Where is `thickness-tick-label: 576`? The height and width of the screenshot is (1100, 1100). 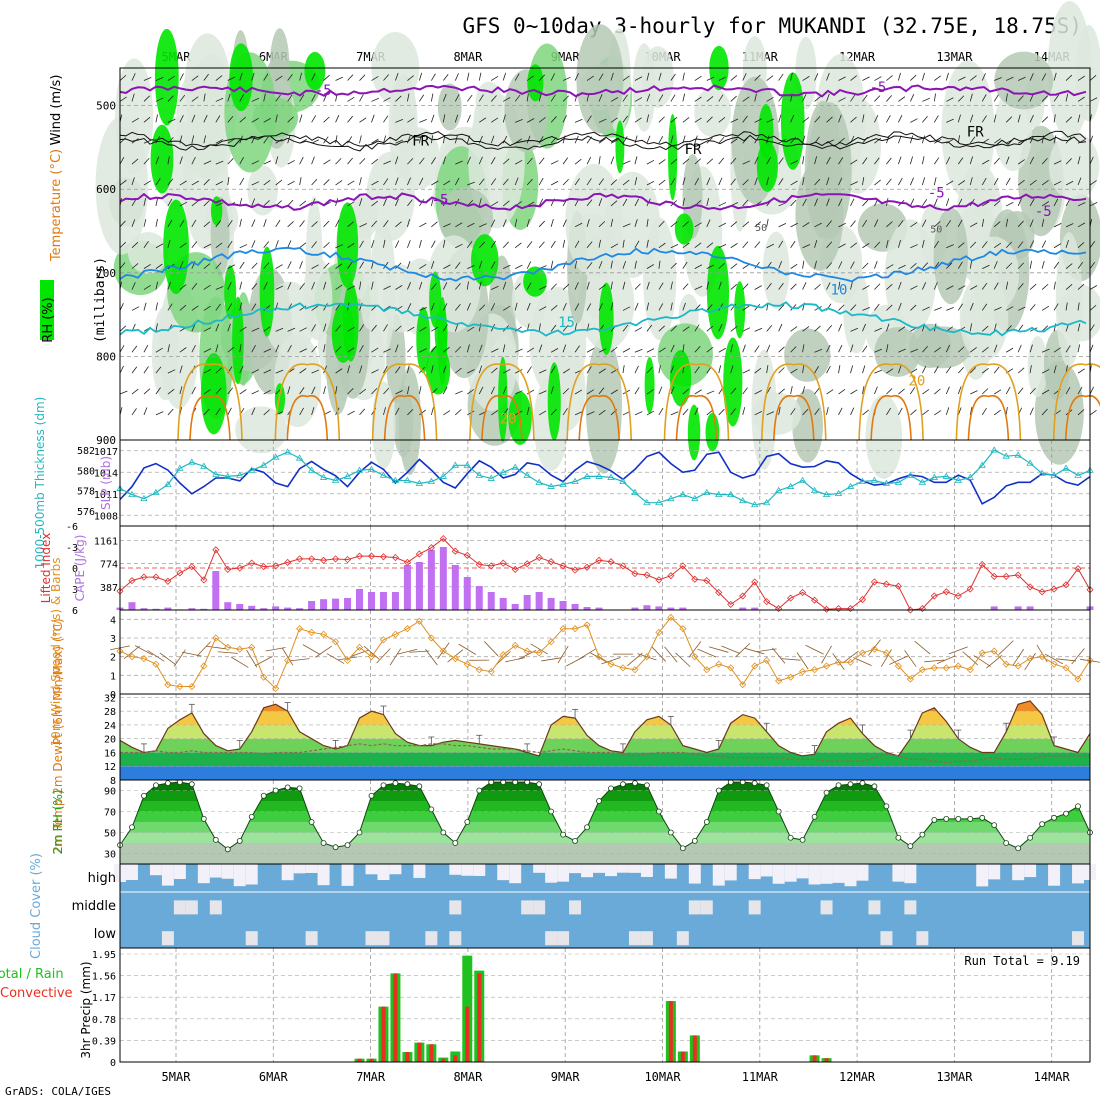 thickness-tick-label: 576 is located at coordinates (86, 512).